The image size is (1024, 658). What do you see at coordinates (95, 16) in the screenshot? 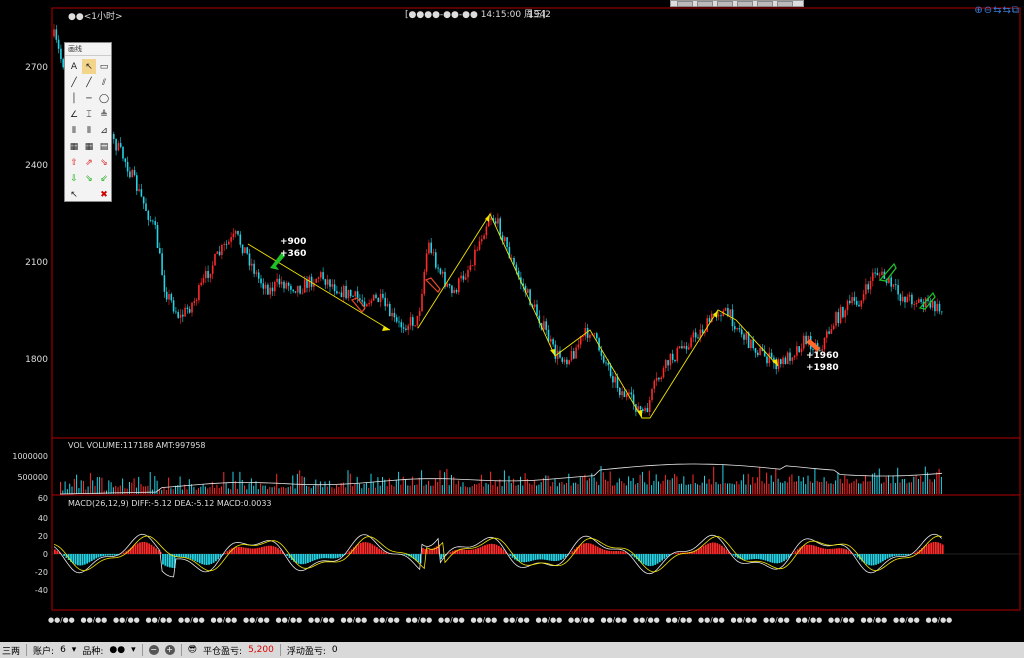
I see `period-label: ●●<1小时>` at bounding box center [95, 16].